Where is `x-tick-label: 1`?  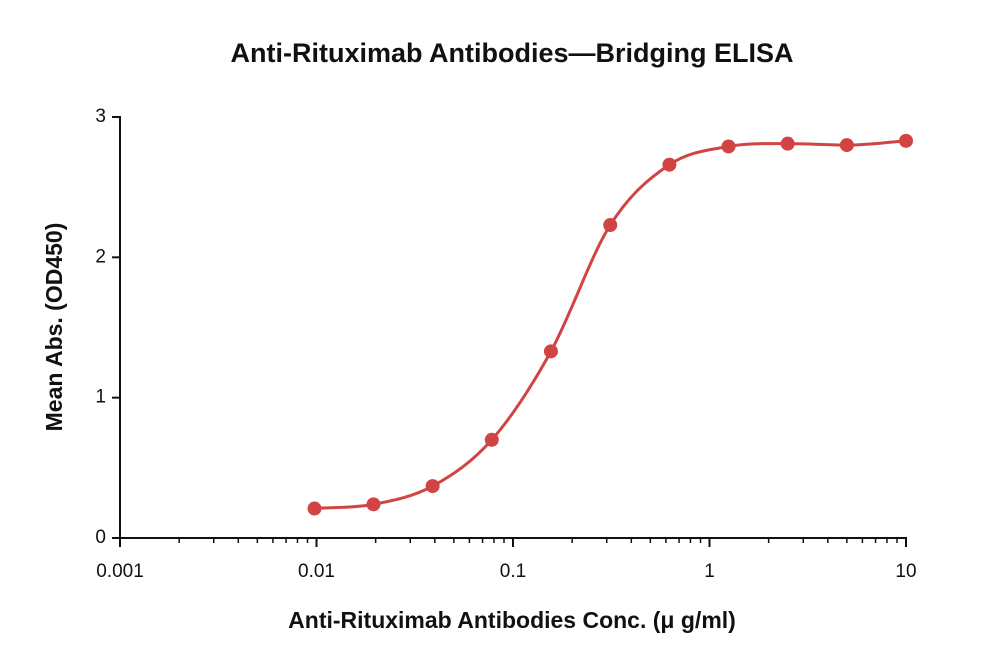 x-tick-label: 1 is located at coordinates (709, 571).